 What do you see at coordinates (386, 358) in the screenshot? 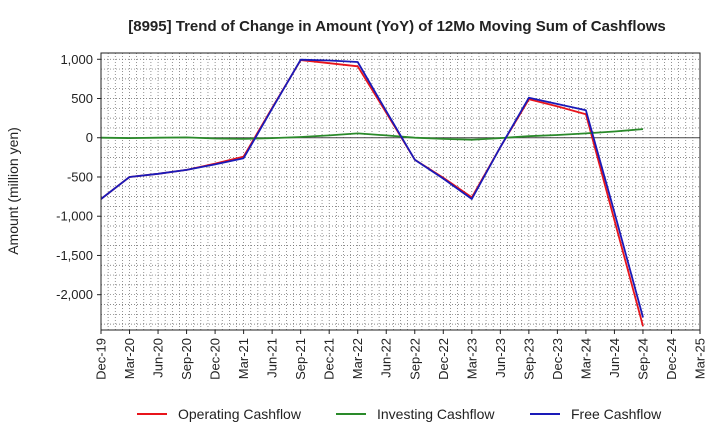
I see `x-tick-label: Jun-22` at bounding box center [386, 358].